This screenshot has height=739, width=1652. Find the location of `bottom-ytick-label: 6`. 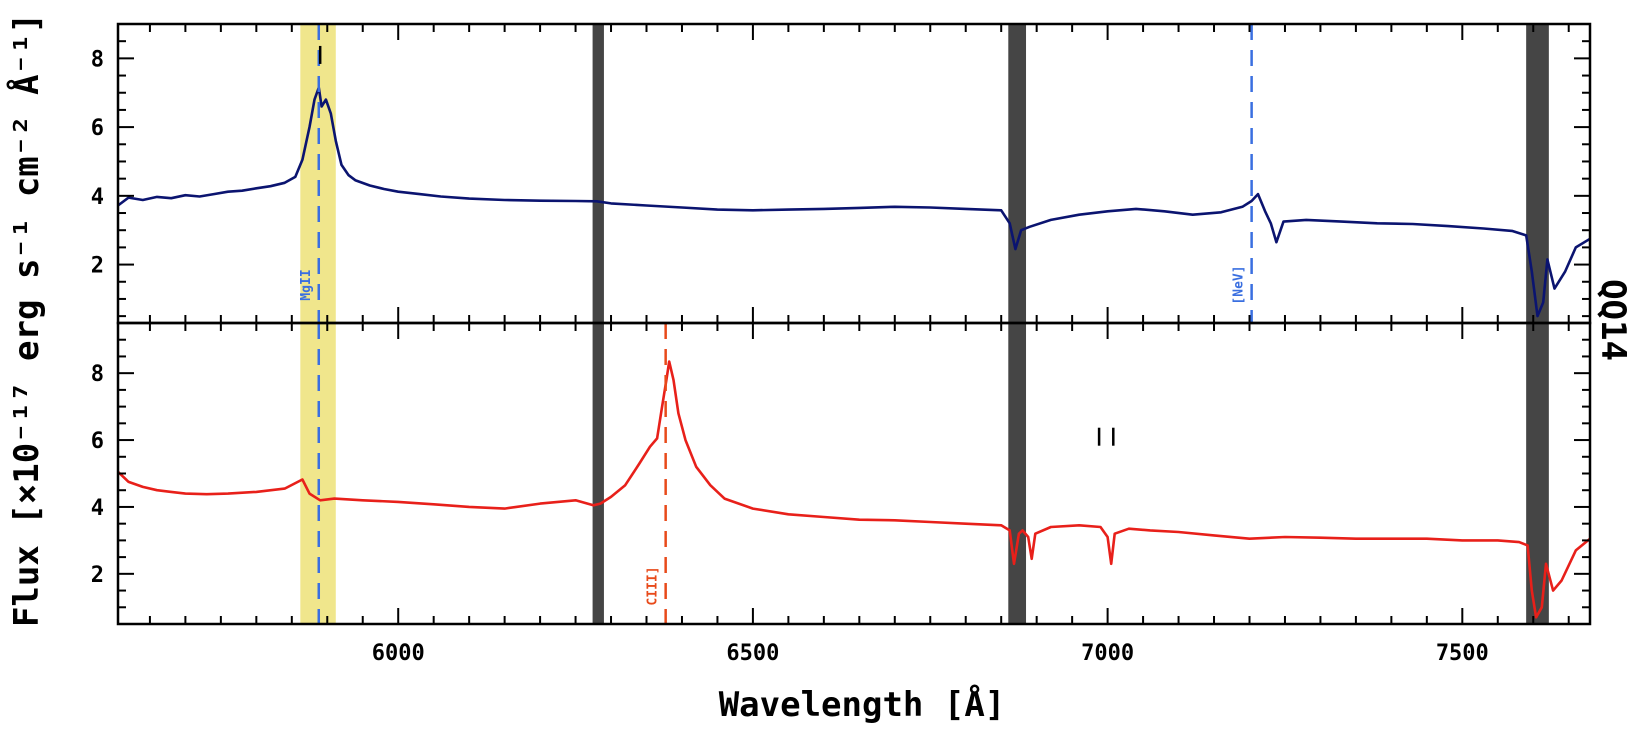

bottom-ytick-label: 6 is located at coordinates (97, 441).